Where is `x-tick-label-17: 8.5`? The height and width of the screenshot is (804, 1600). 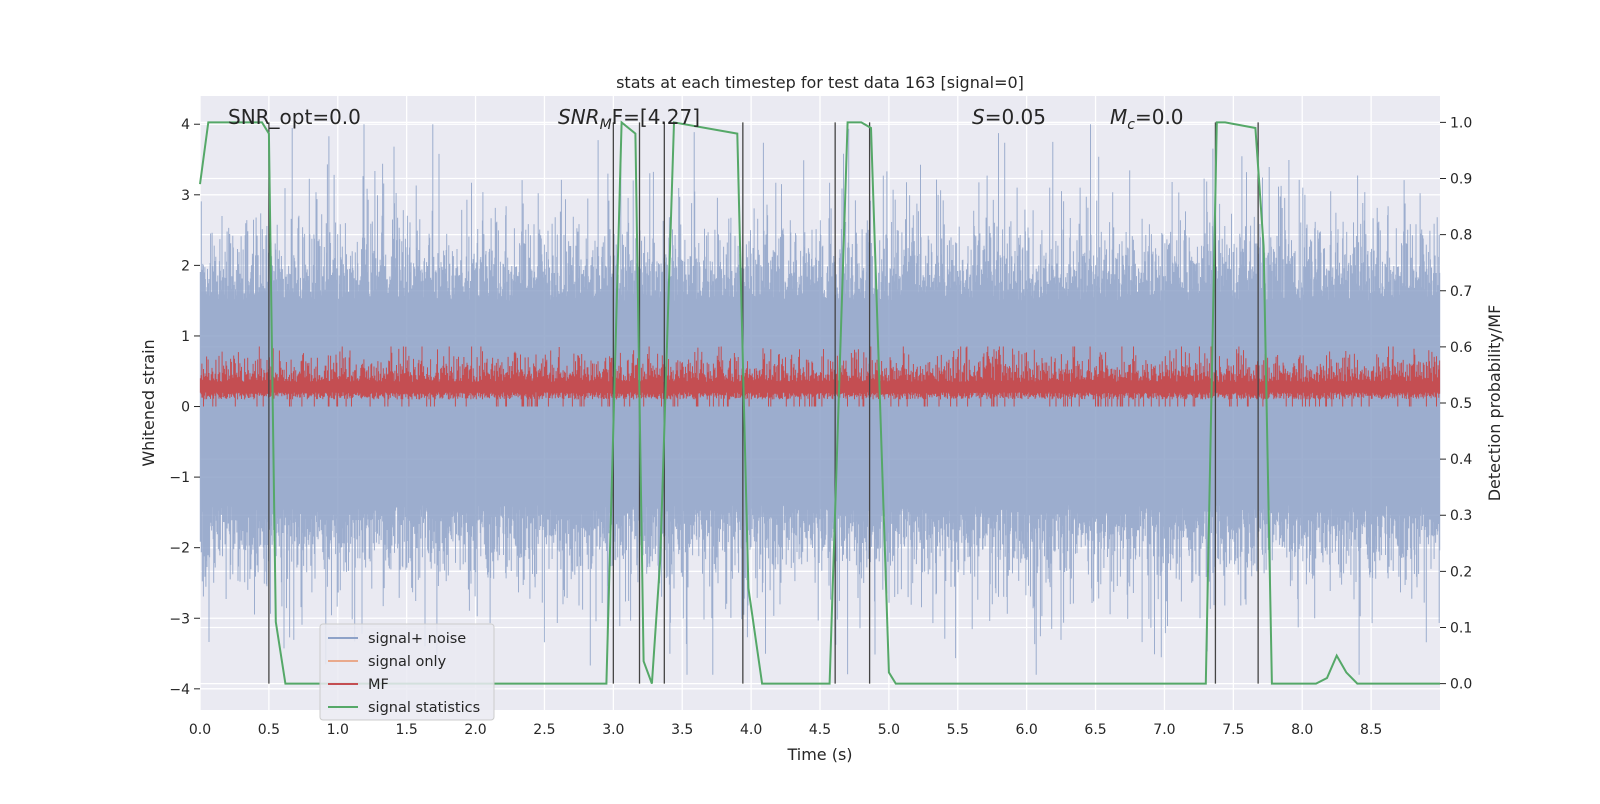 x-tick-label-17: 8.5 is located at coordinates (1371, 730).